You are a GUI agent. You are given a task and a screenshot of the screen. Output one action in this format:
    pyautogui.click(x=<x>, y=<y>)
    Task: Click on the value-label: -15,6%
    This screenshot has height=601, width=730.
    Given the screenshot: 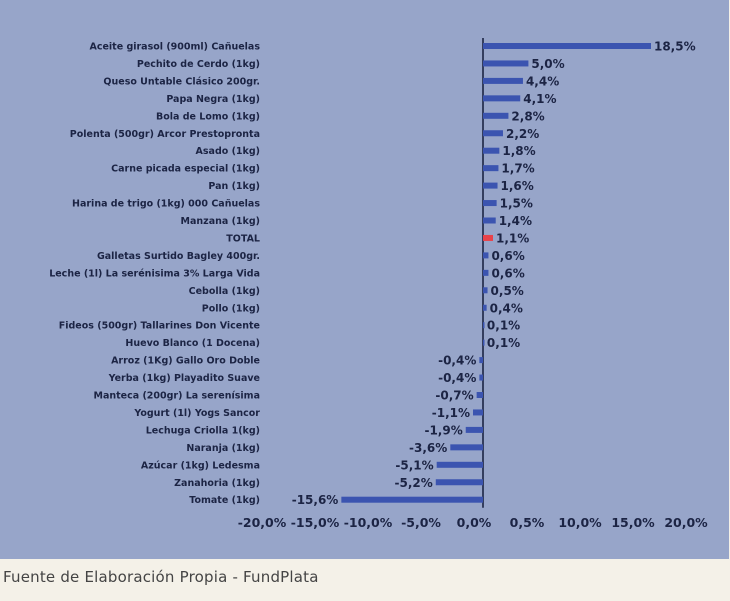 What is the action you would take?
    pyautogui.click(x=315, y=500)
    